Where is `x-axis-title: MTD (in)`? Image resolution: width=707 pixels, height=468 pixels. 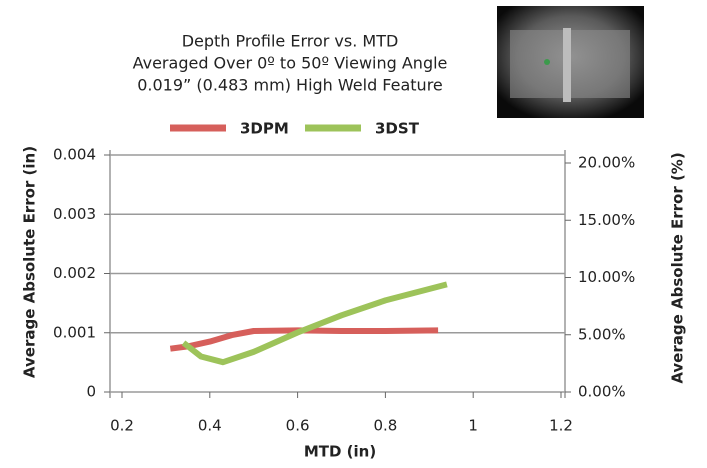
x-axis-title: MTD (in) is located at coordinates (340, 452).